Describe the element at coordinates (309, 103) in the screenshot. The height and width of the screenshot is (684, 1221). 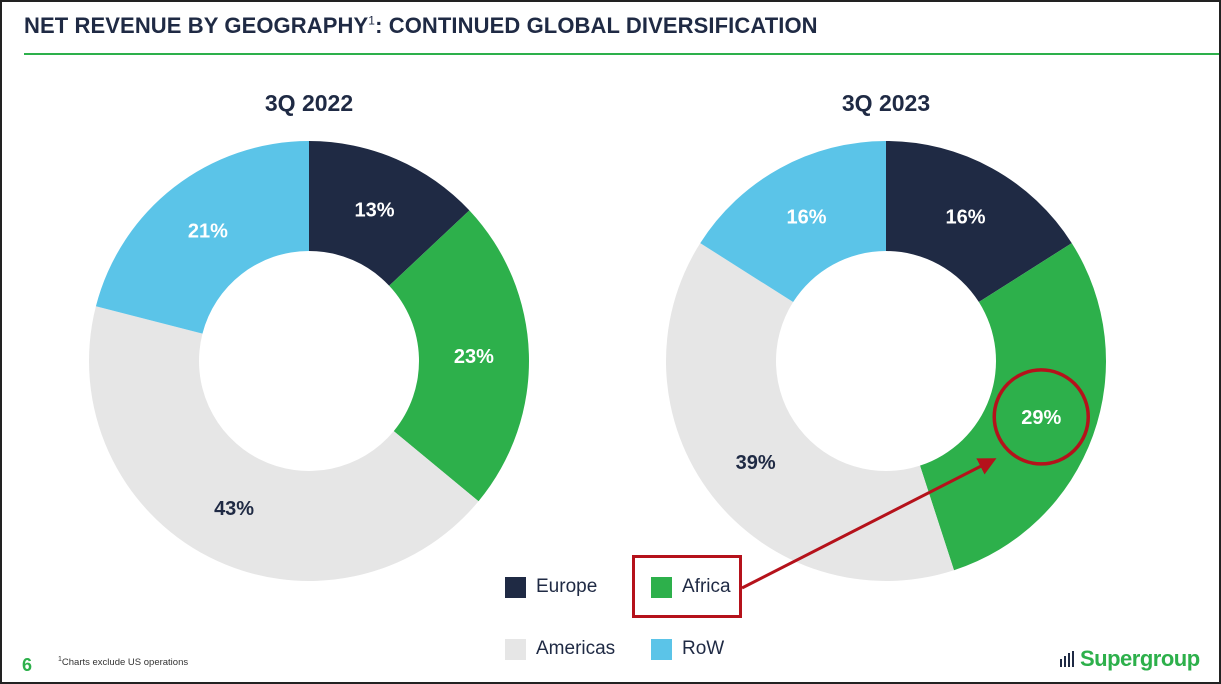
I see `chart-title: 3Q 2022` at that location.